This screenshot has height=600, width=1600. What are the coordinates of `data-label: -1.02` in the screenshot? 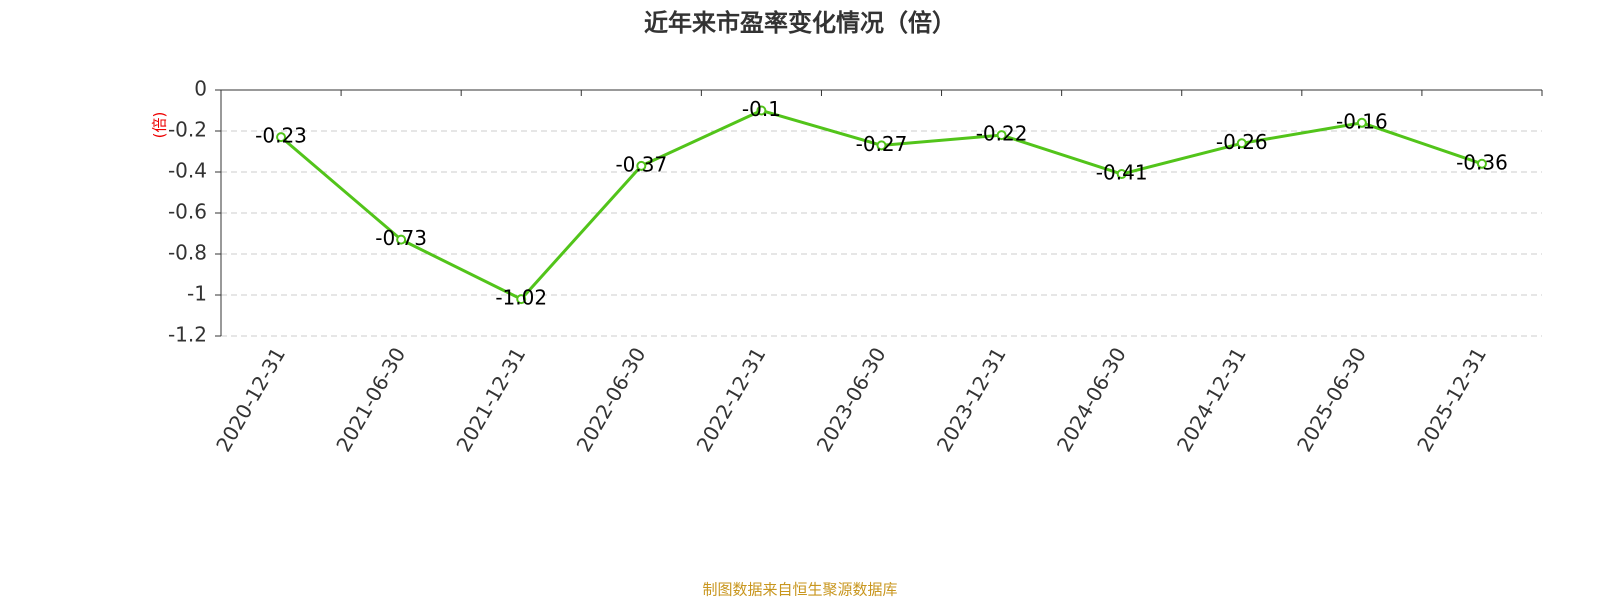 It's located at (521, 298).